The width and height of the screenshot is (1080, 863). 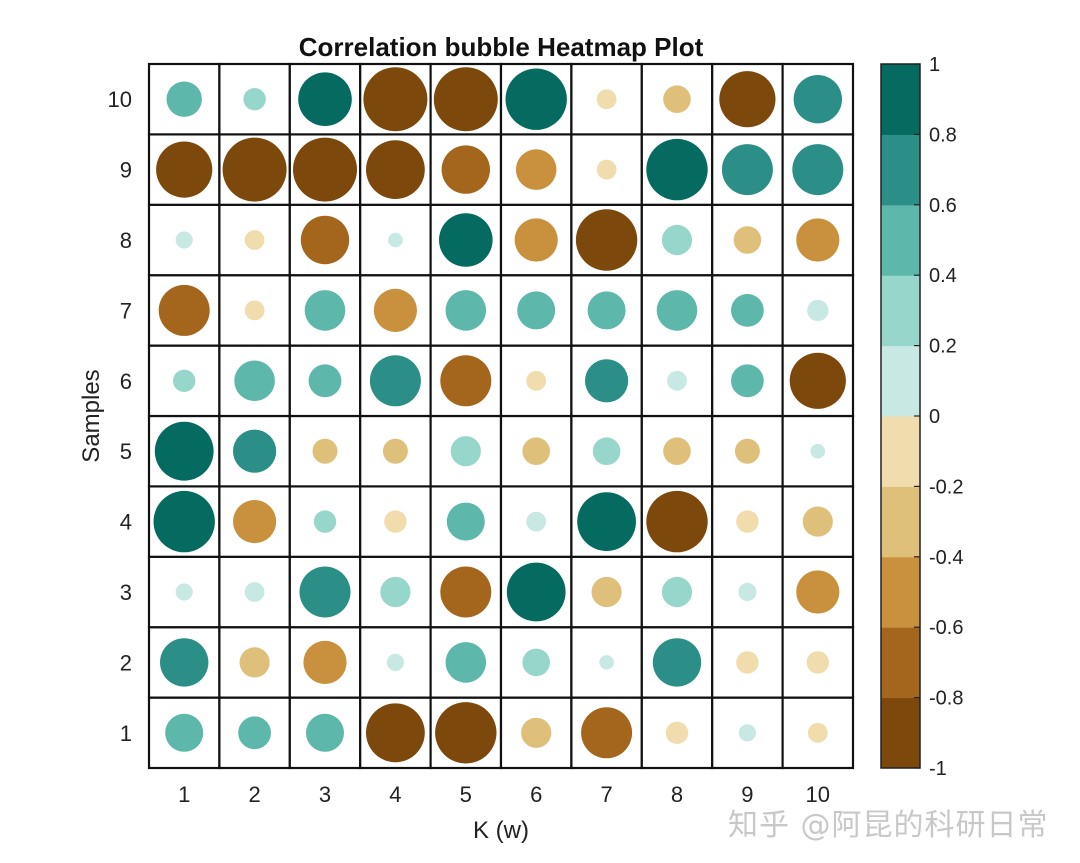 What do you see at coordinates (504, 794) in the screenshot?
I see `x-axis-ticks: 1 2 3 4 5 6 7 8 9 10` at bounding box center [504, 794].